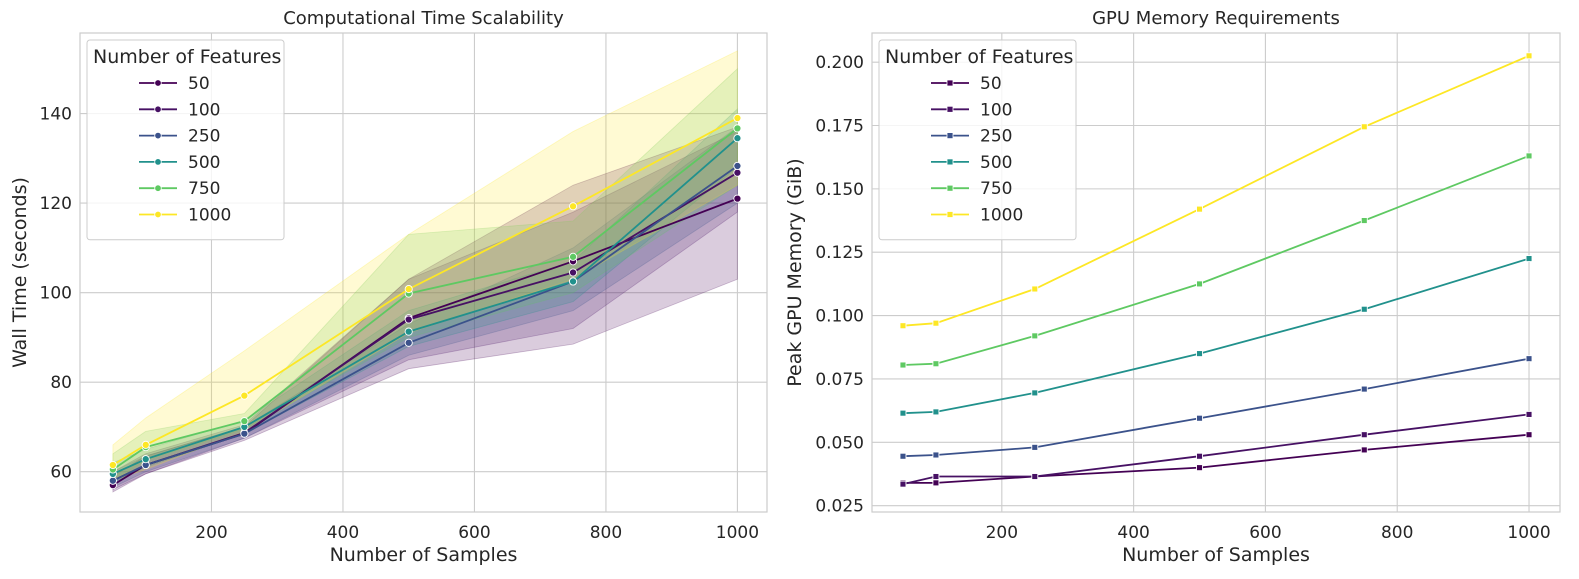 The width and height of the screenshot is (1579, 579). What do you see at coordinates (61, 473) in the screenshot?
I see `y-tick-label: 60` at bounding box center [61, 473].